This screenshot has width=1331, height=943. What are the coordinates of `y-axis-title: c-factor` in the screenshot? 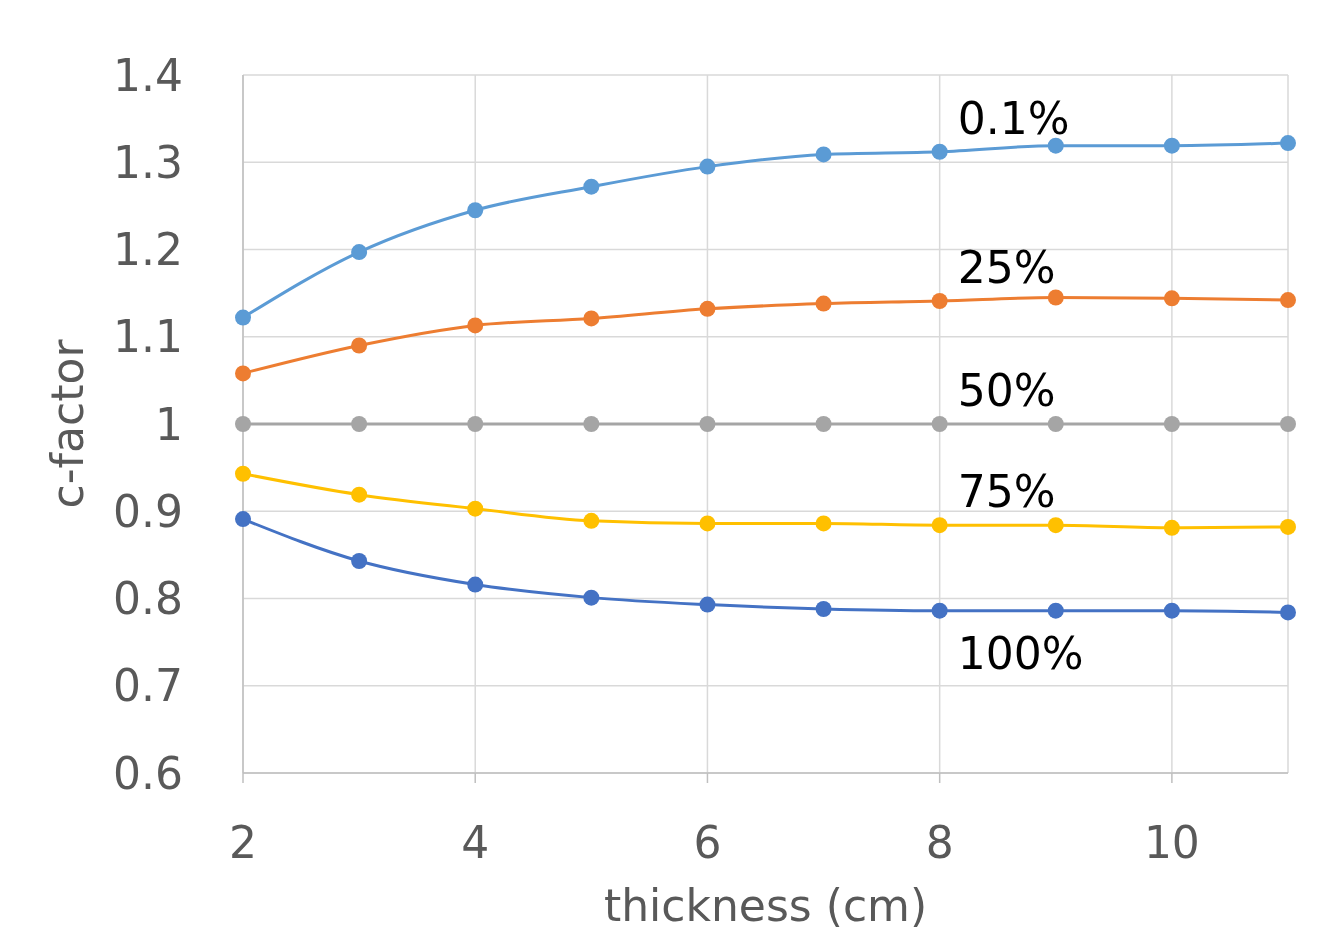 It's located at (67, 423).